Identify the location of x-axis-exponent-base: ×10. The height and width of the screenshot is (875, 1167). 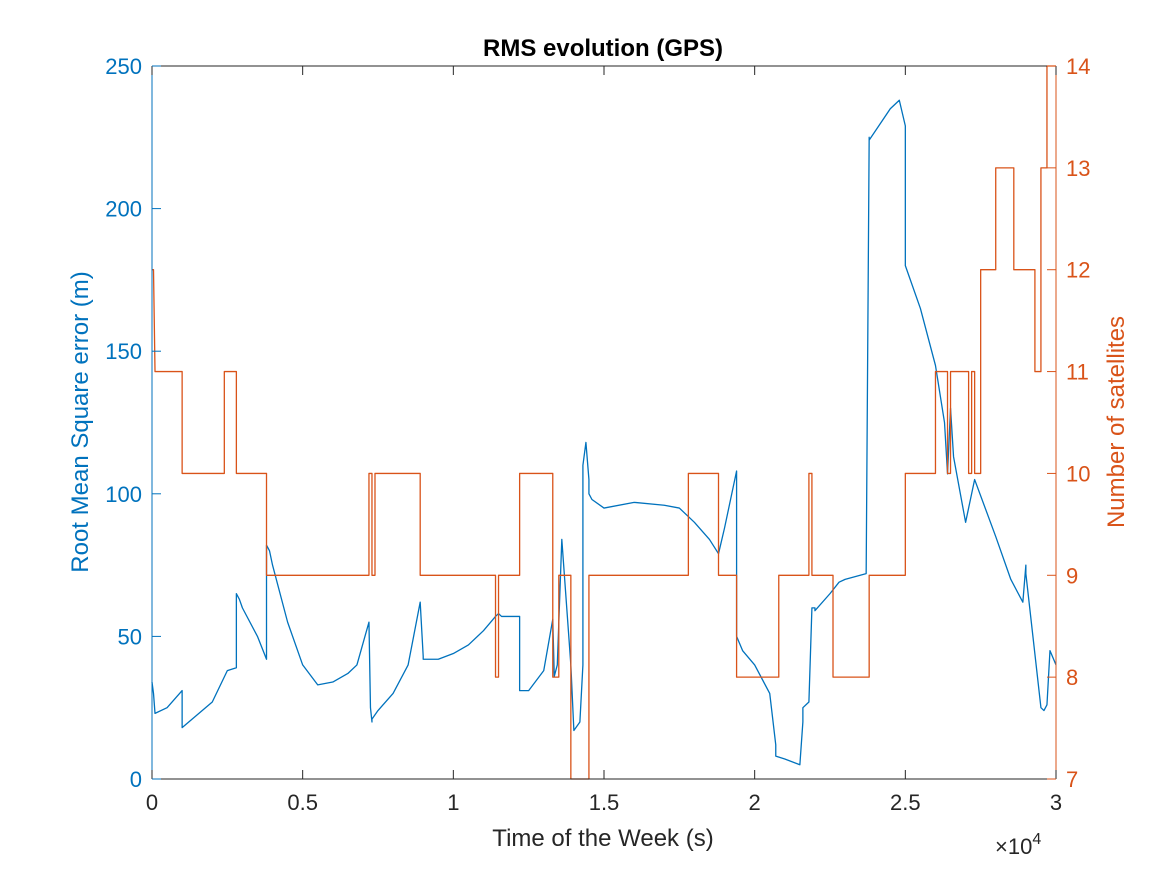
(1013, 846).